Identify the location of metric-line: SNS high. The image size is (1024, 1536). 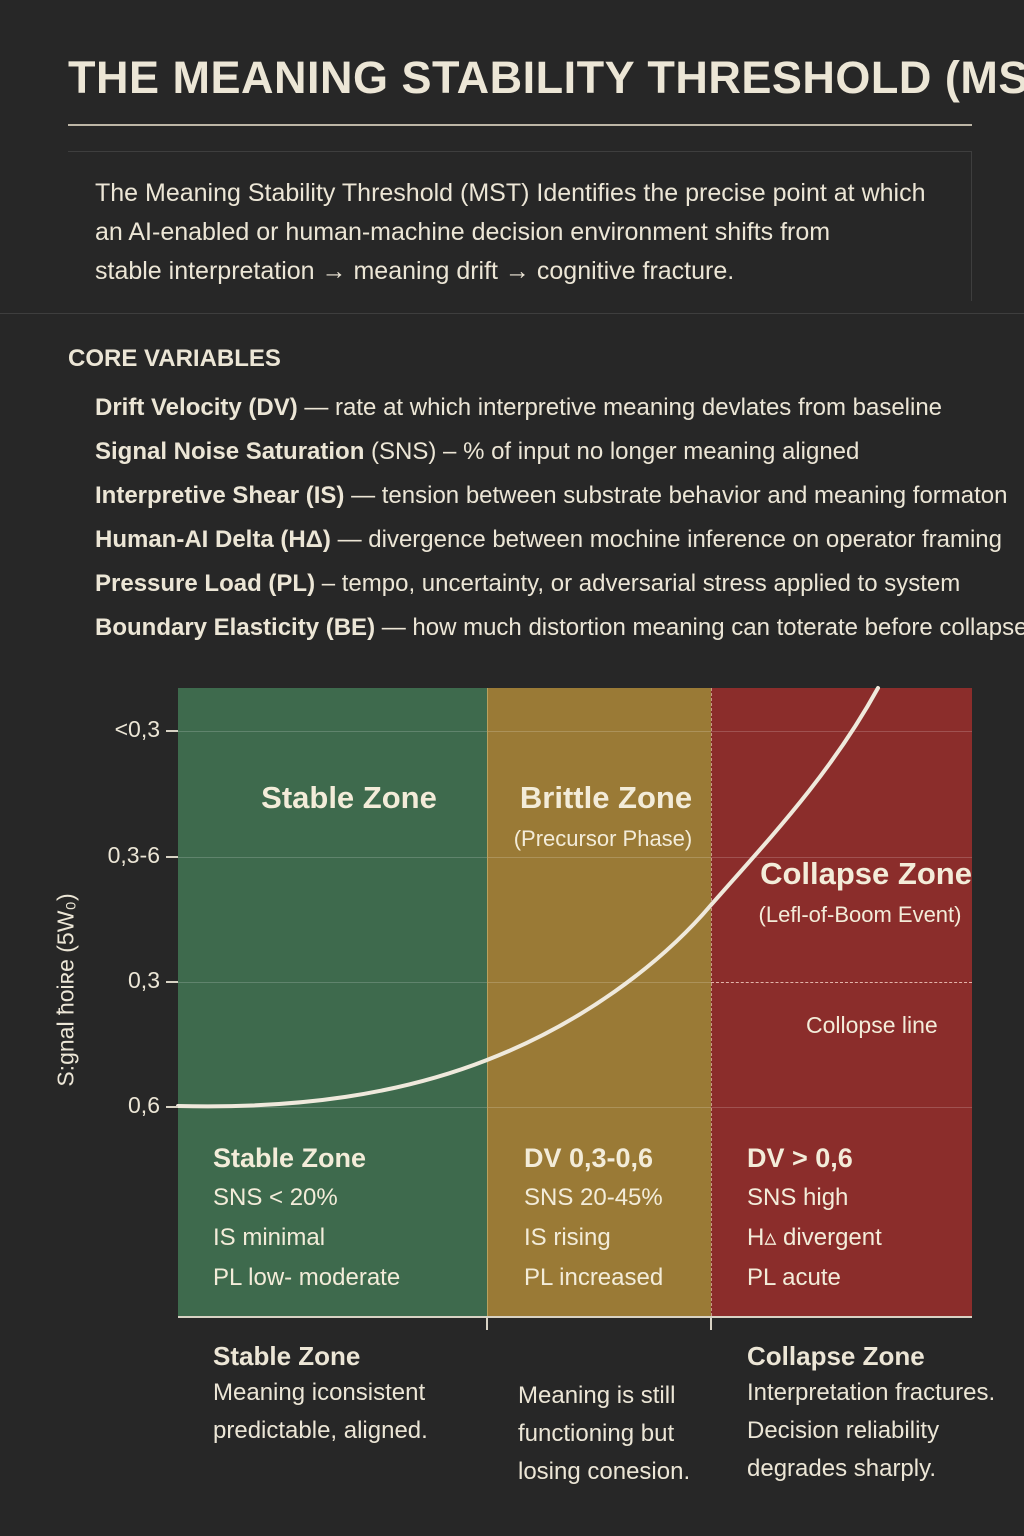
(798, 1197).